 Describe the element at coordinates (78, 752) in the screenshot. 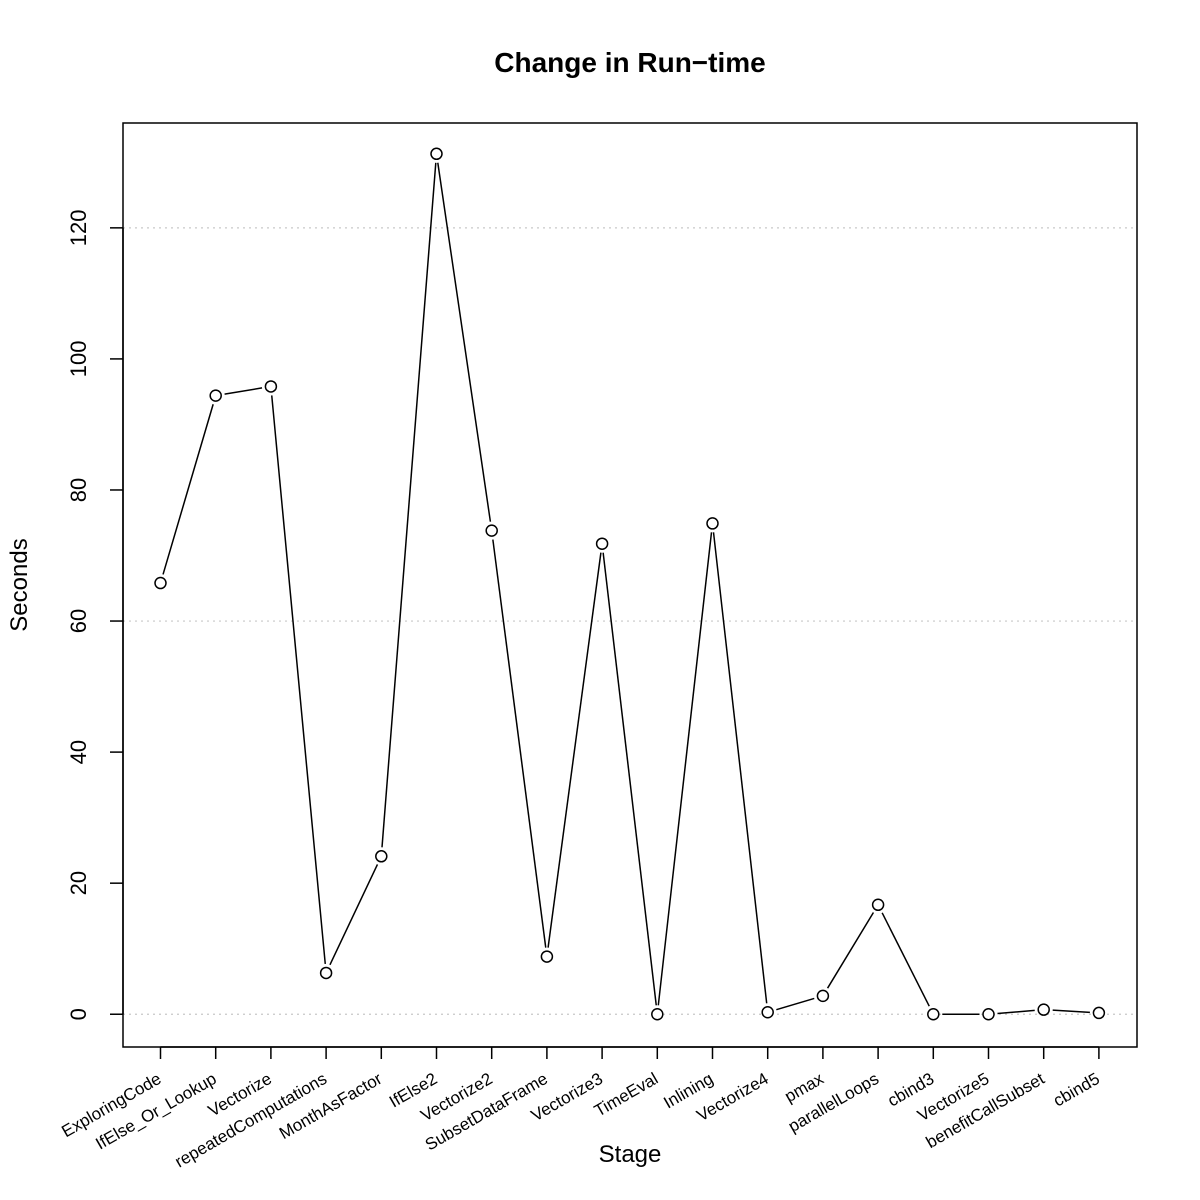

I see `y-tick-label-40: 40` at that location.